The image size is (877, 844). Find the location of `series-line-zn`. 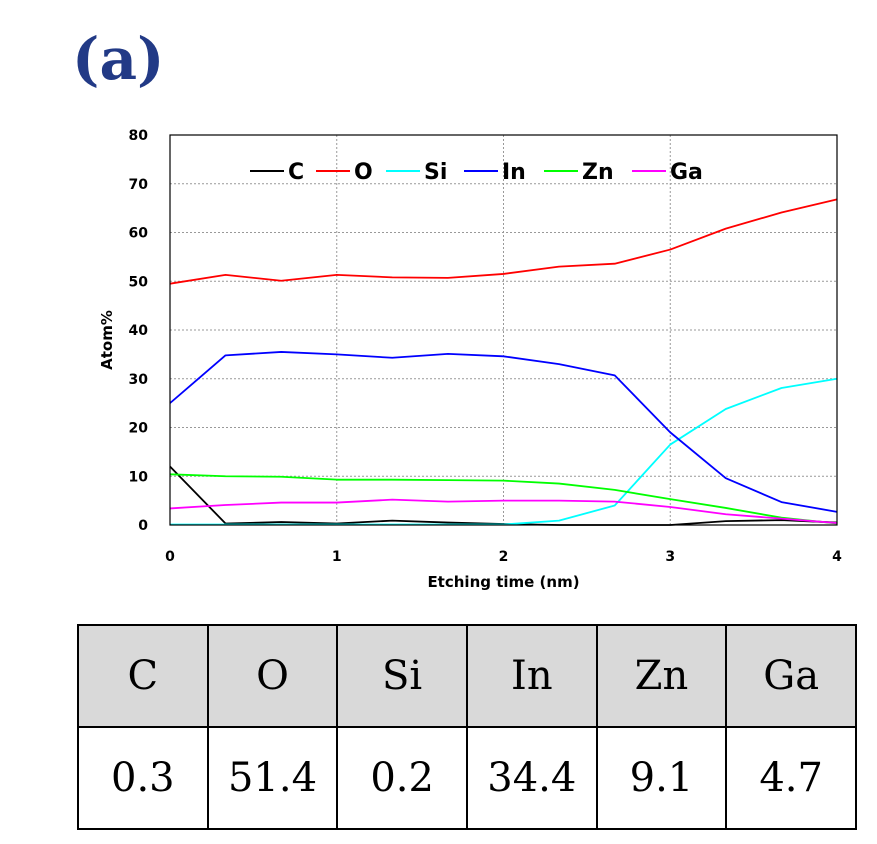

series-line-zn is located at coordinates (503, 499).